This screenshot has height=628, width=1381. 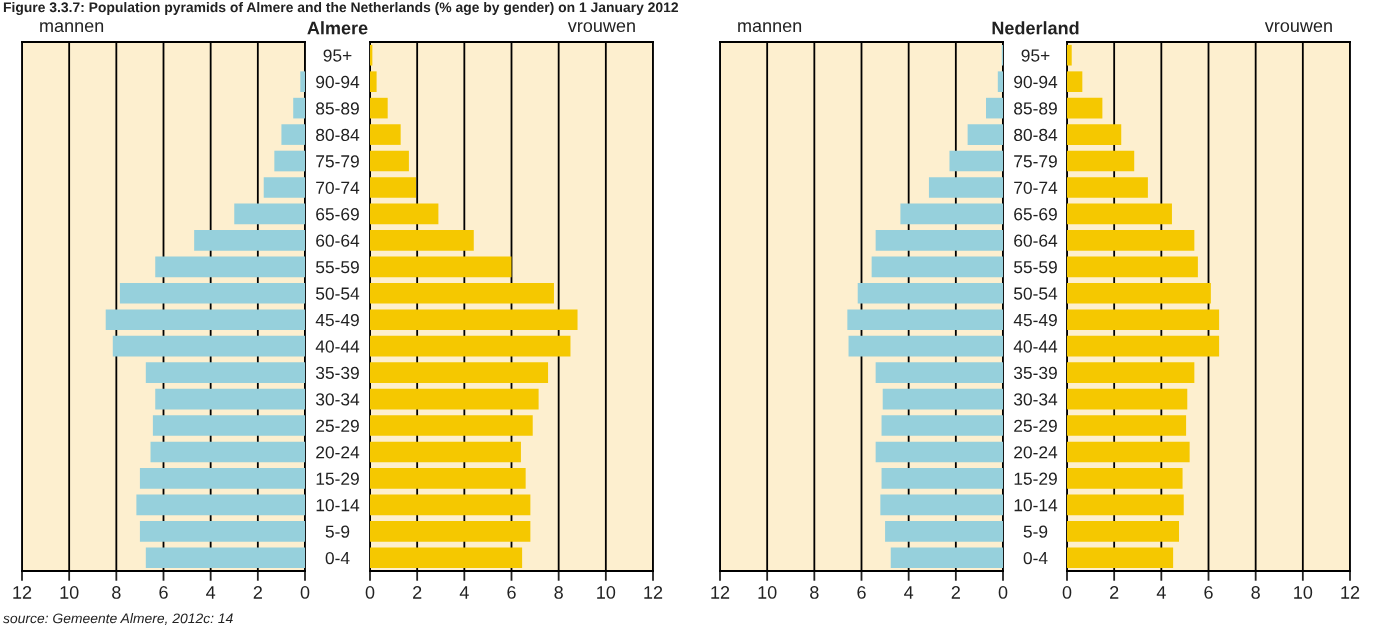 I want to click on y-tick-label: 80-84, so click(x=338, y=135).